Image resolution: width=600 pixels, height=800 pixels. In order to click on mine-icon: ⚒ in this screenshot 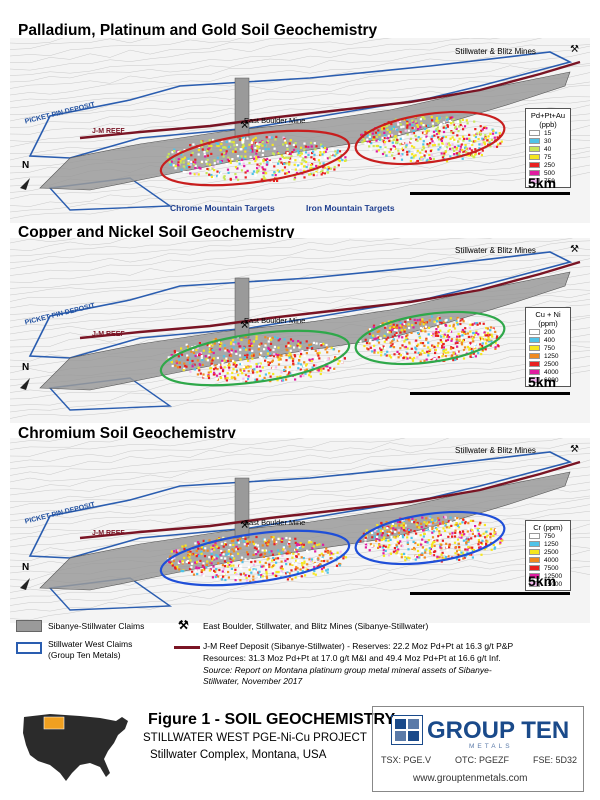, I will do `click(244, 125)`.